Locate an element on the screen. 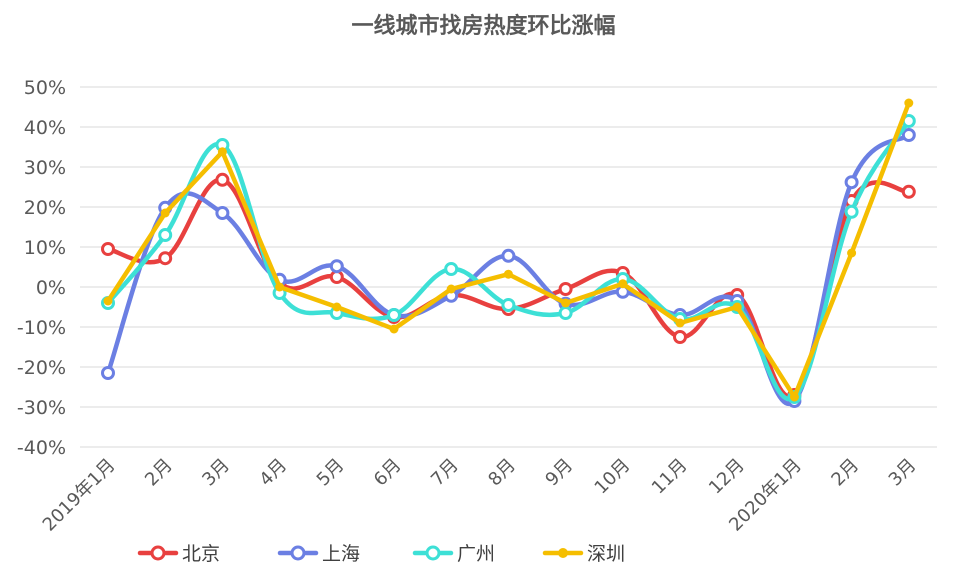 The width and height of the screenshot is (967, 579). legend-label: 北京 is located at coordinates (201, 554).